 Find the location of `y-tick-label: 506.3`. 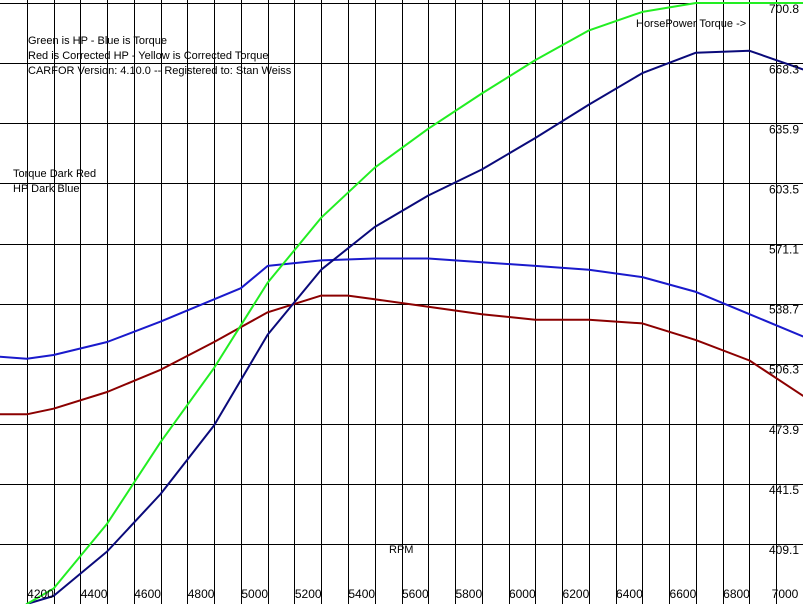

y-tick-label: 506.3 is located at coordinates (784, 370).